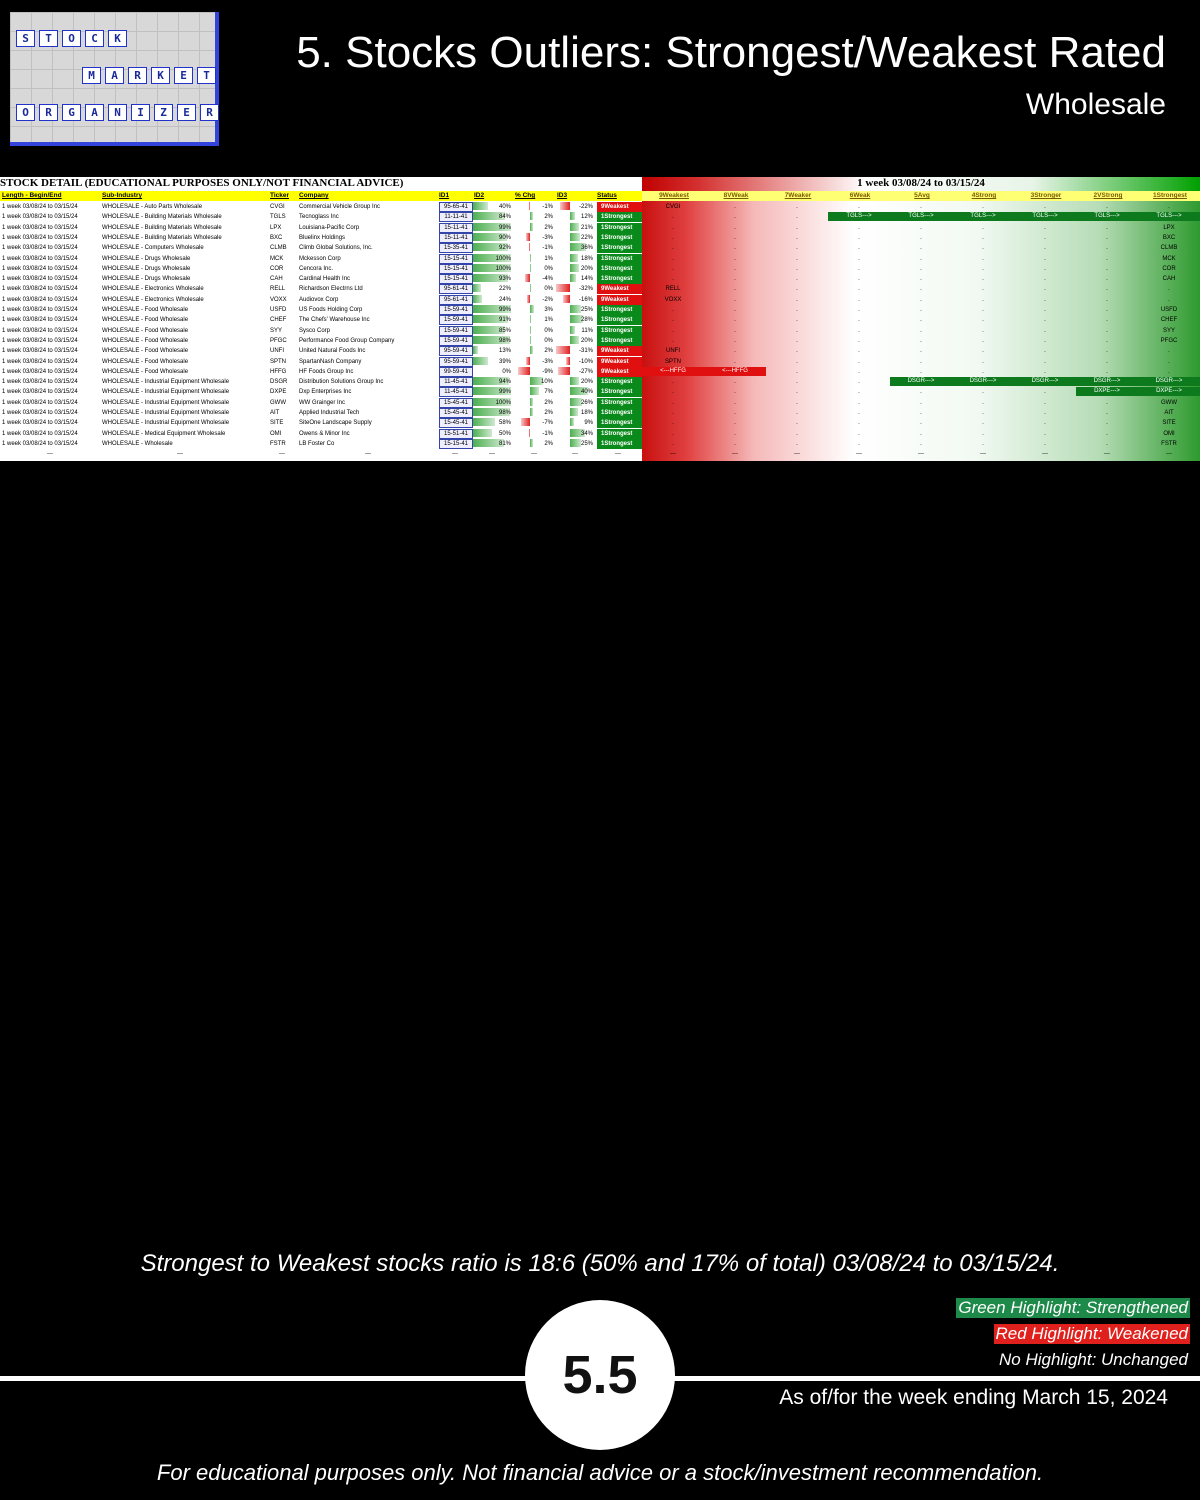 This screenshot has width=1200, height=1500. Describe the element at coordinates (456, 299) in the screenshot. I see `id1-cell: 95-61-41` at that location.